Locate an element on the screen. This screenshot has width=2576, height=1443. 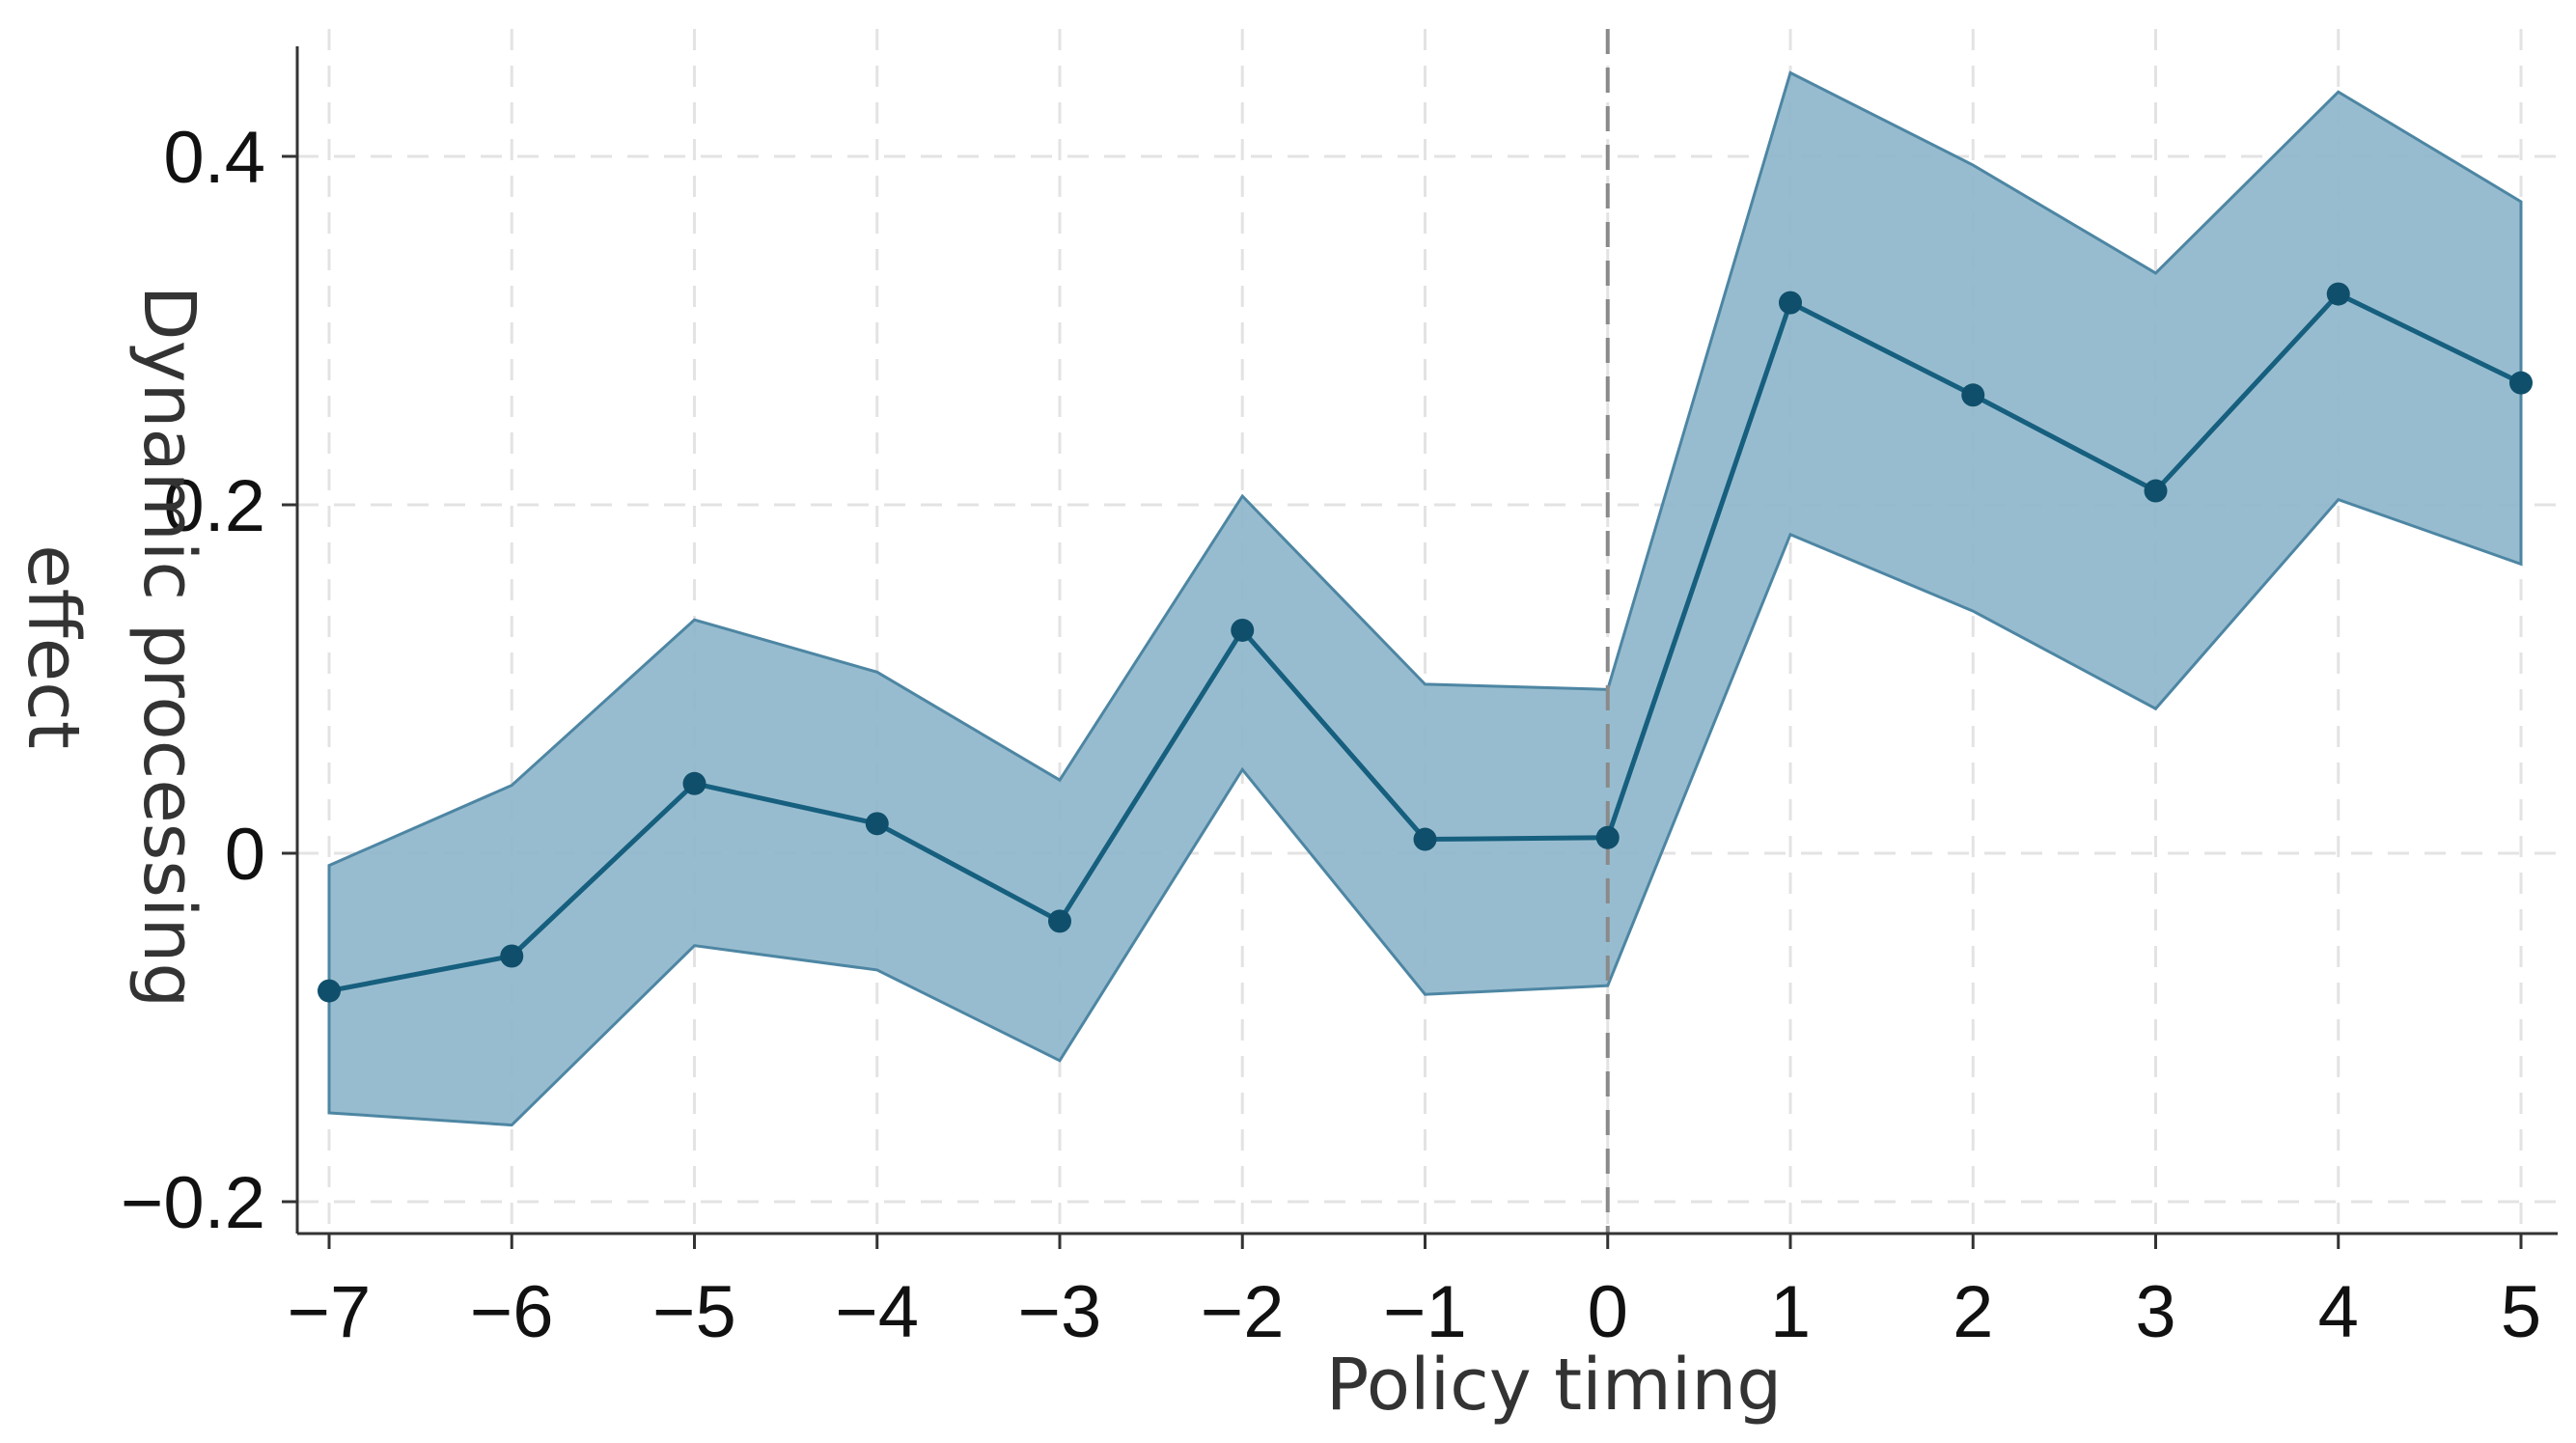
x-tick-label: 1 is located at coordinates (1790, 1312).